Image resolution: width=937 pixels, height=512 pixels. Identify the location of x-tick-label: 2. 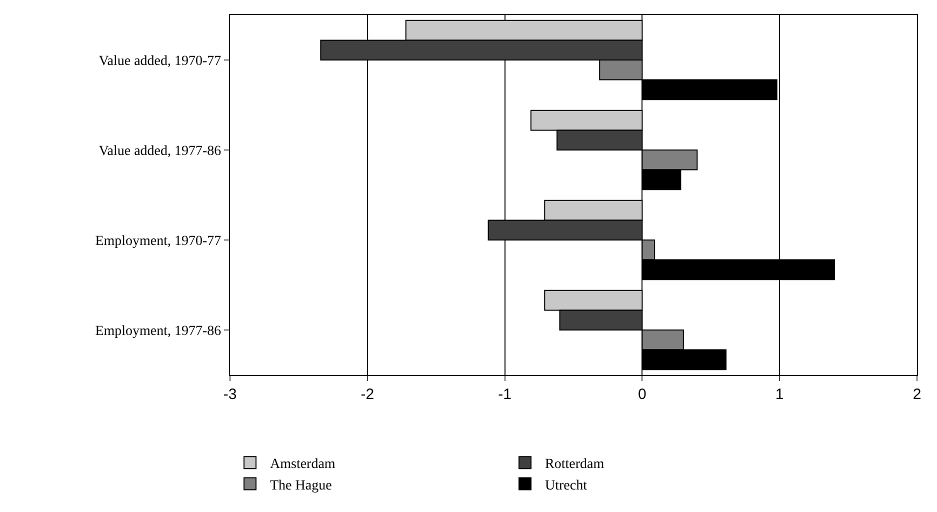
(917, 394).